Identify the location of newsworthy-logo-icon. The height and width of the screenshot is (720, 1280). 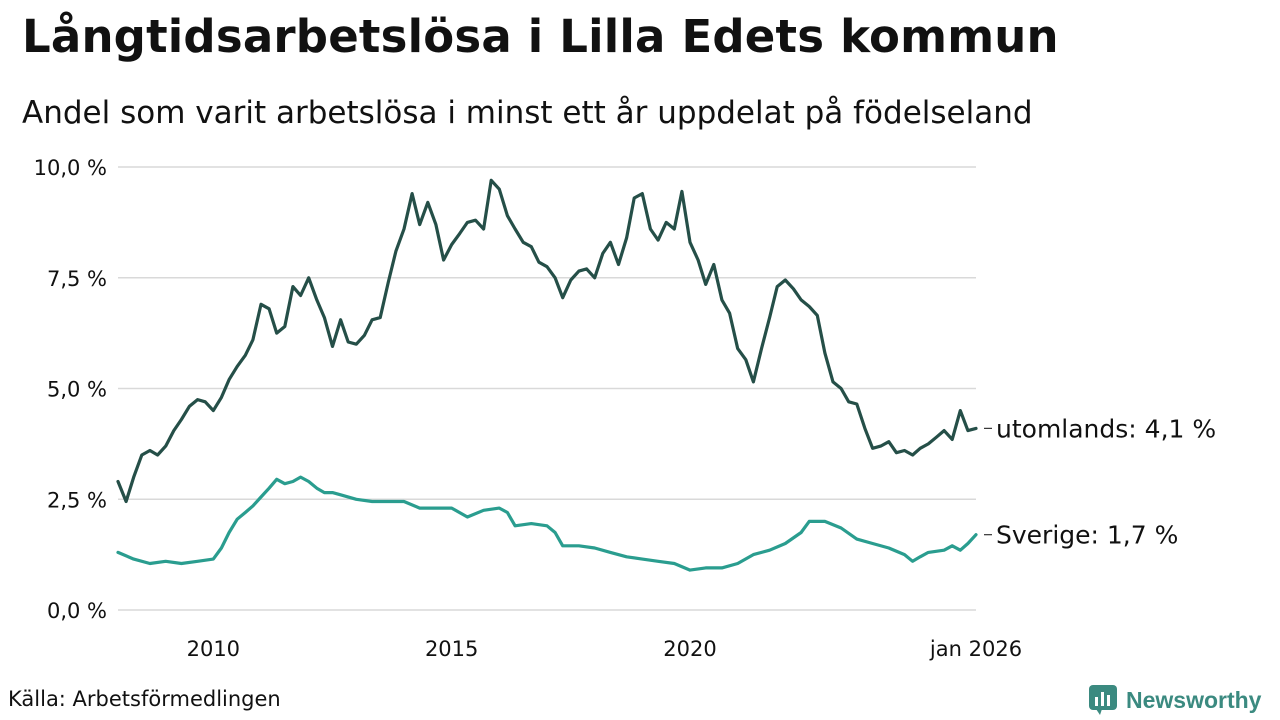
(1103, 700).